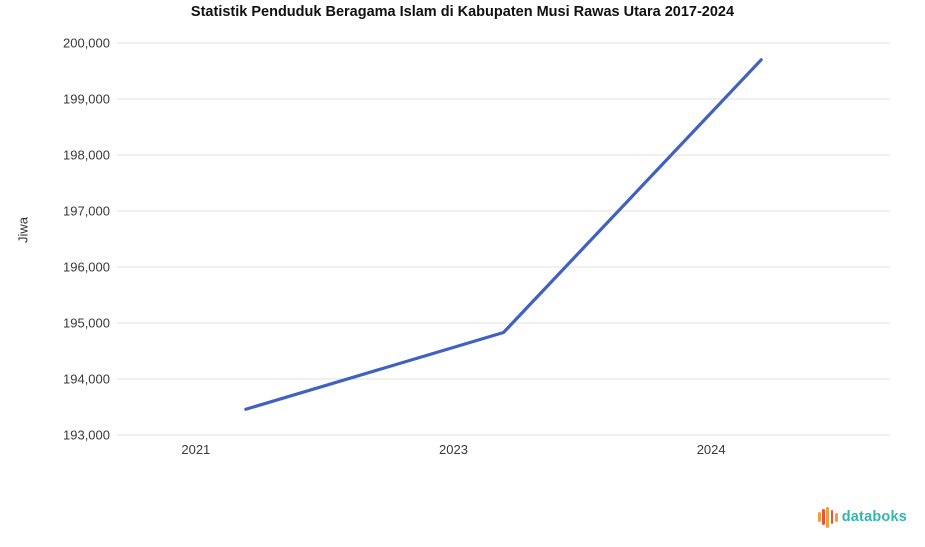 This screenshot has height=547, width=925. I want to click on y-tick-label: 195,000, so click(86, 323).